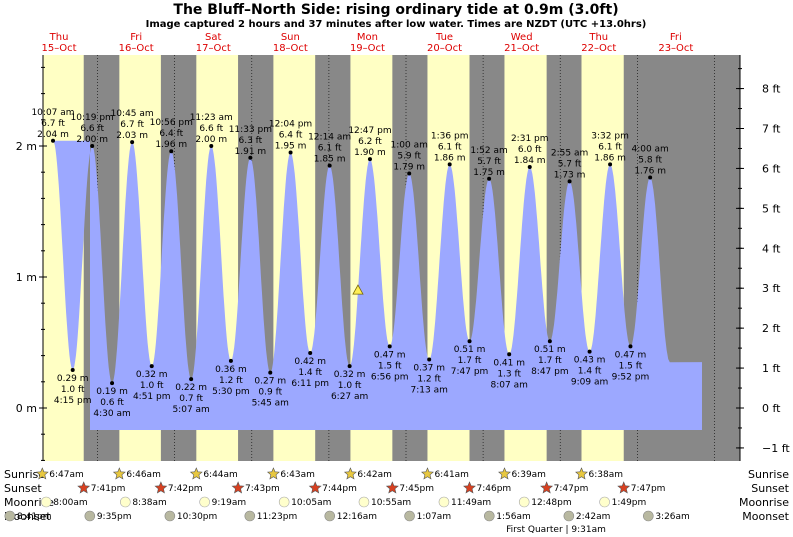  I want to click on tide-m: 1.76 m, so click(650, 171).